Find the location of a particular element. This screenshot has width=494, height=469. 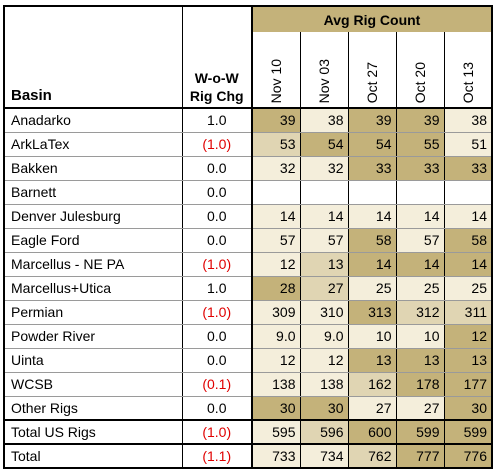

basin-name-cell: Anadarko is located at coordinates (93, 120).